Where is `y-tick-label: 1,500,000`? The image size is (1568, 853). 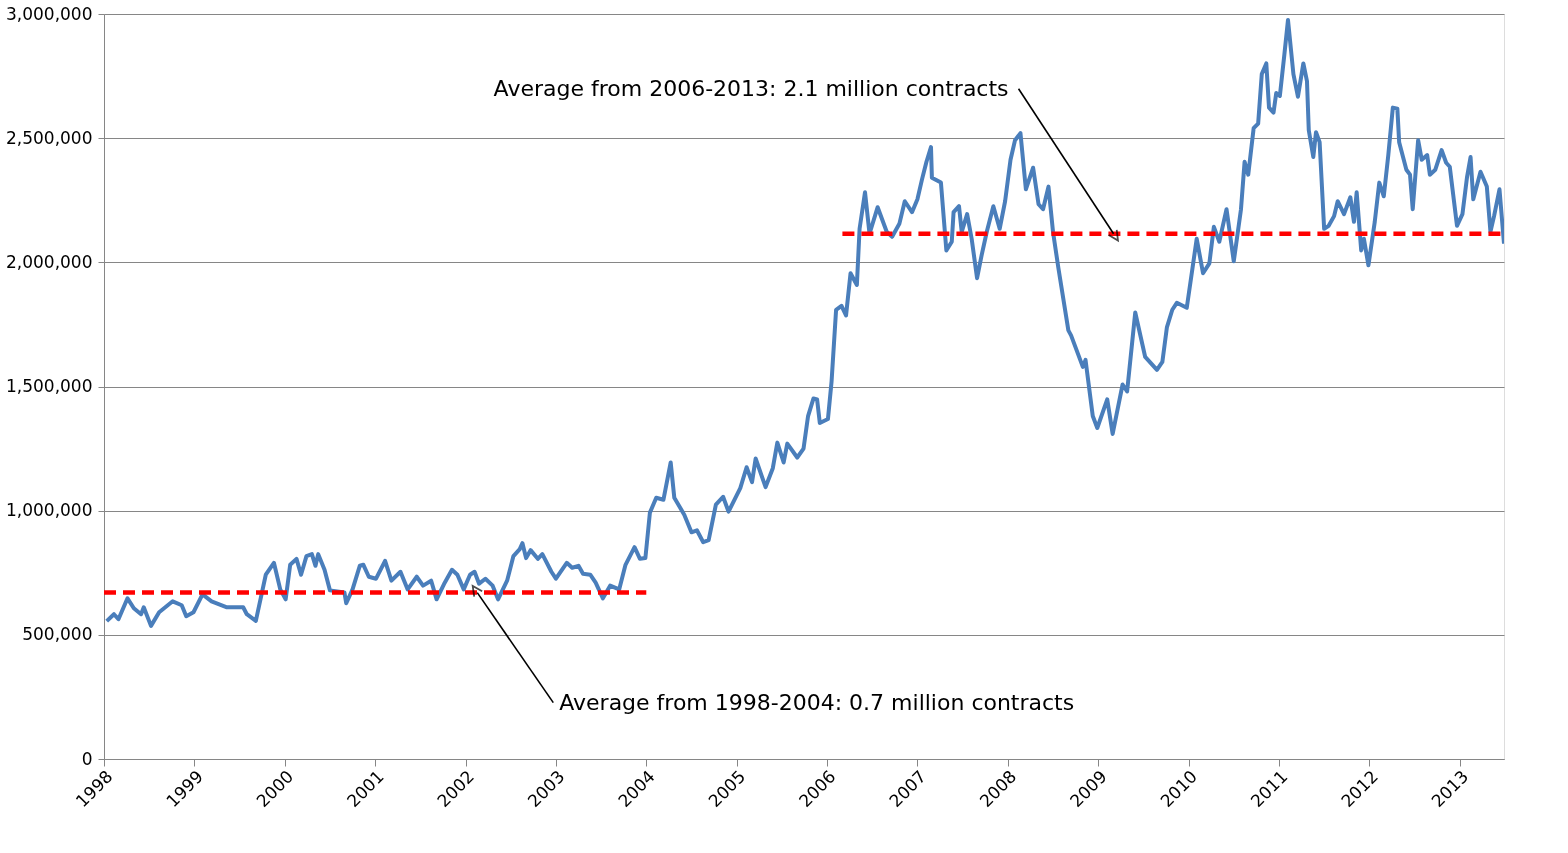
y-tick-label: 1,500,000 is located at coordinates (49, 386).